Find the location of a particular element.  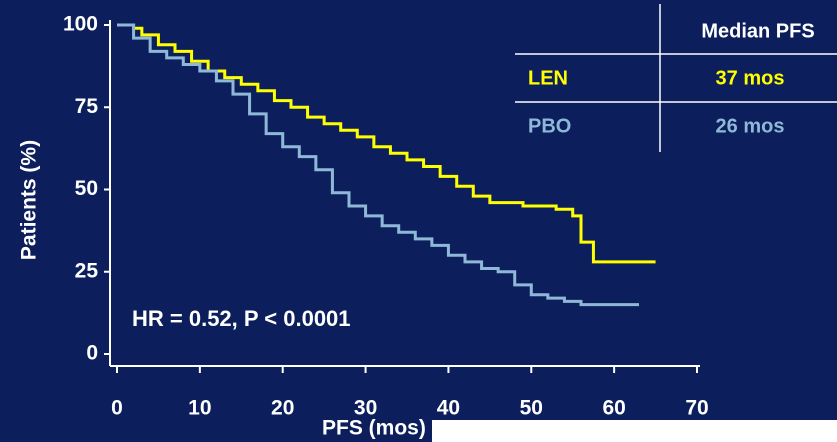

y-axis-label: Patients (%) is located at coordinates (29, 200).